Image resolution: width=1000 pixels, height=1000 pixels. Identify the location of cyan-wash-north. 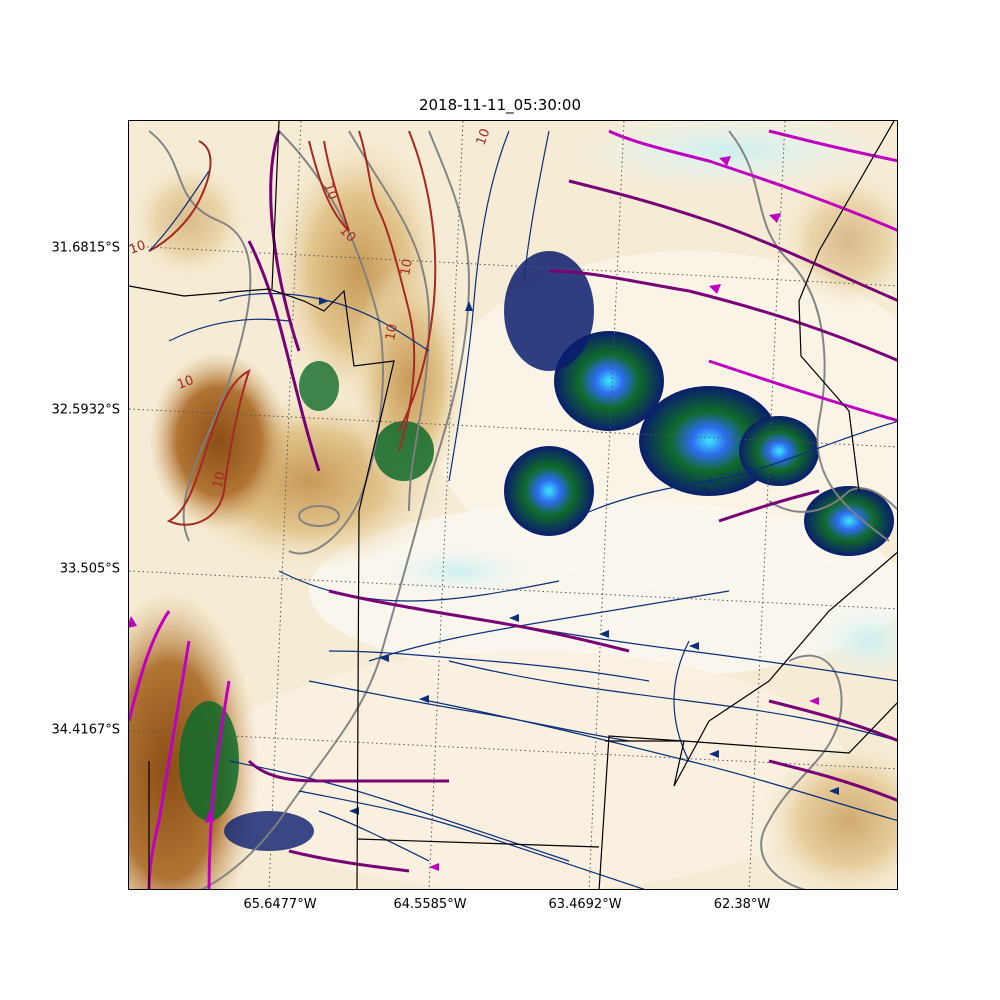
(729, 156).